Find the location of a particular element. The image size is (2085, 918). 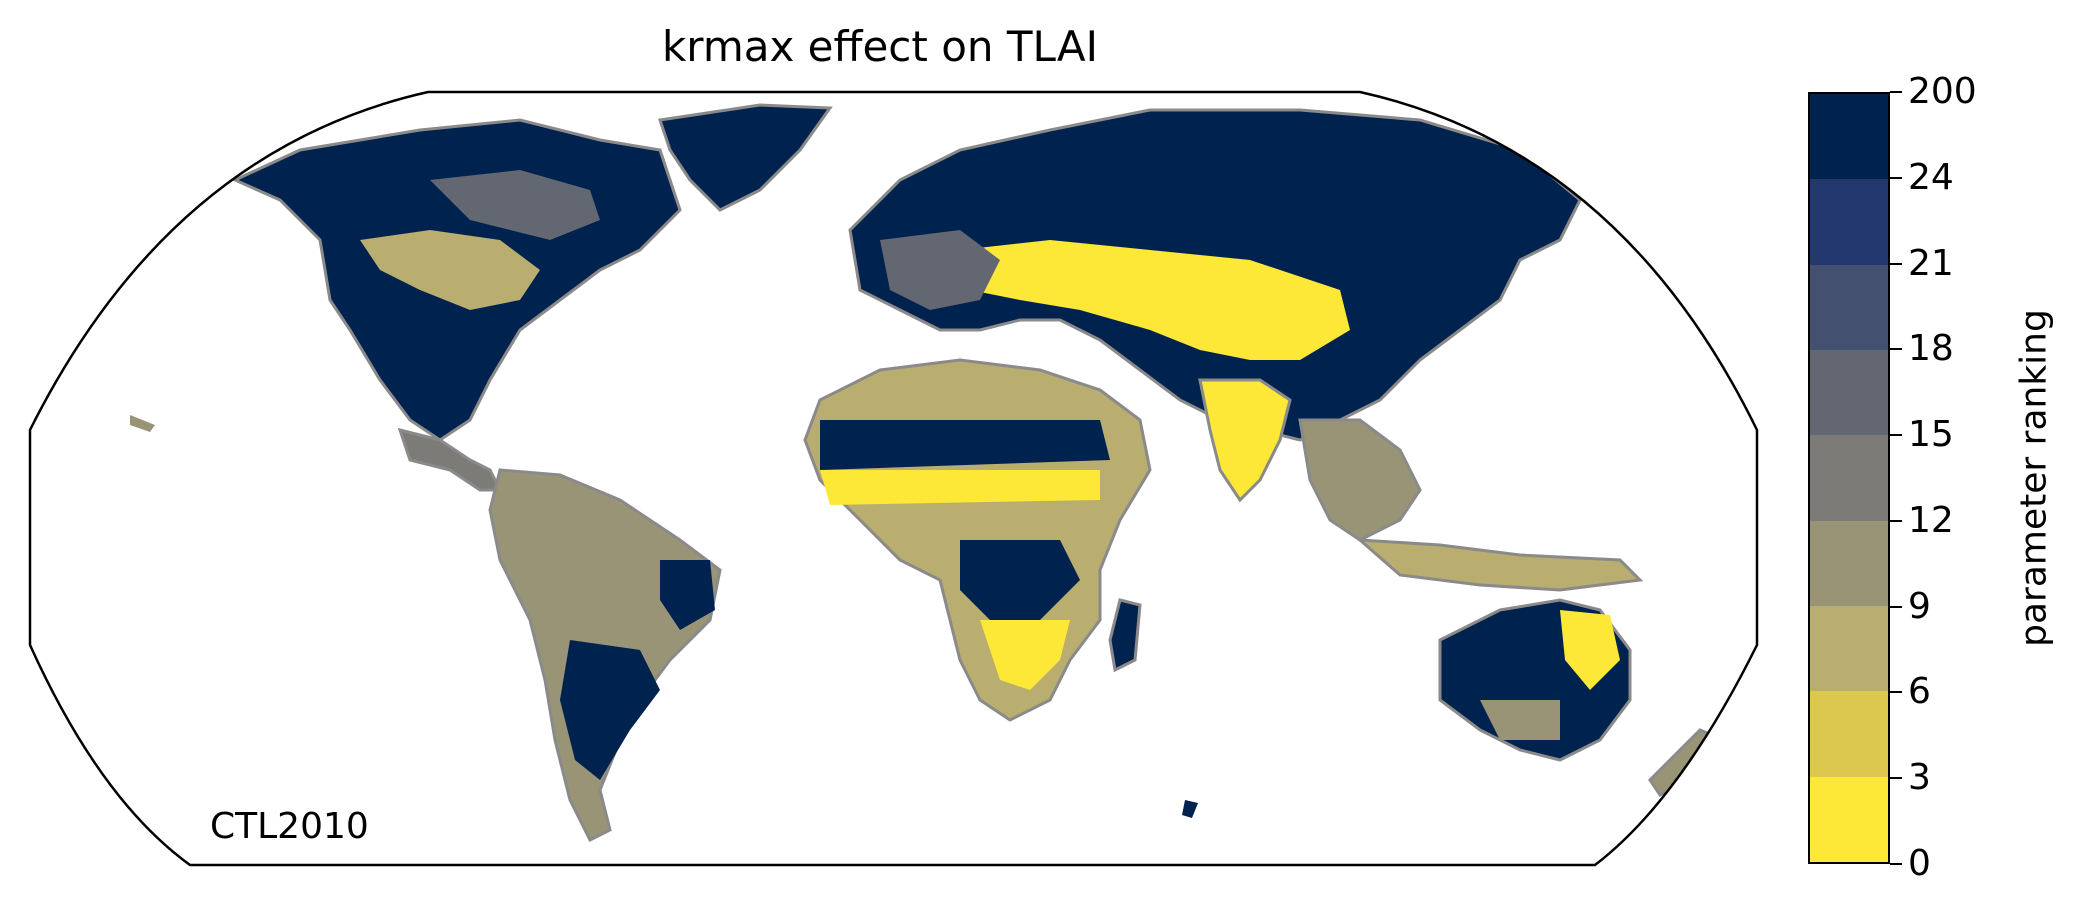

colorbar-label: parameter ranking is located at coordinates (2034, 478).